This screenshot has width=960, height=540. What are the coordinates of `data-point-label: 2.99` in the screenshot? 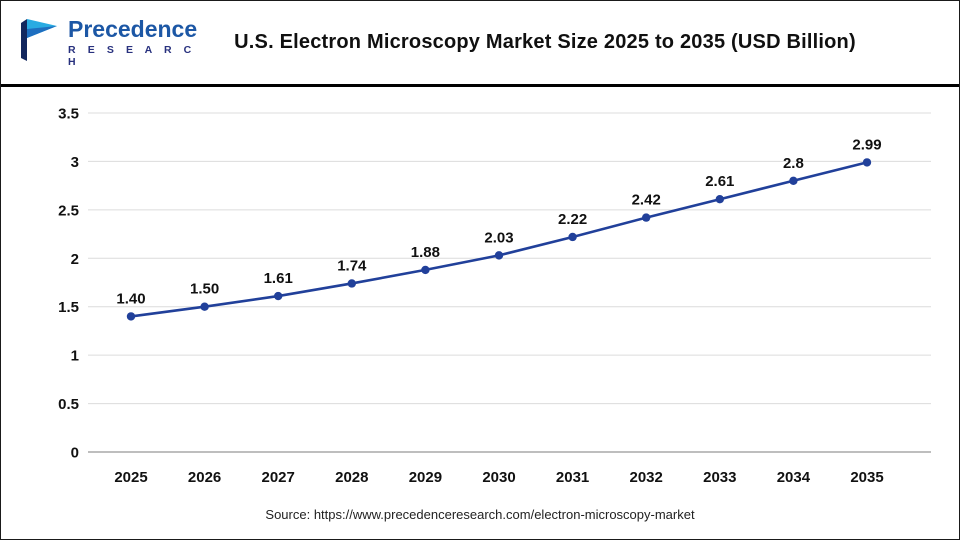 It's located at (866, 144).